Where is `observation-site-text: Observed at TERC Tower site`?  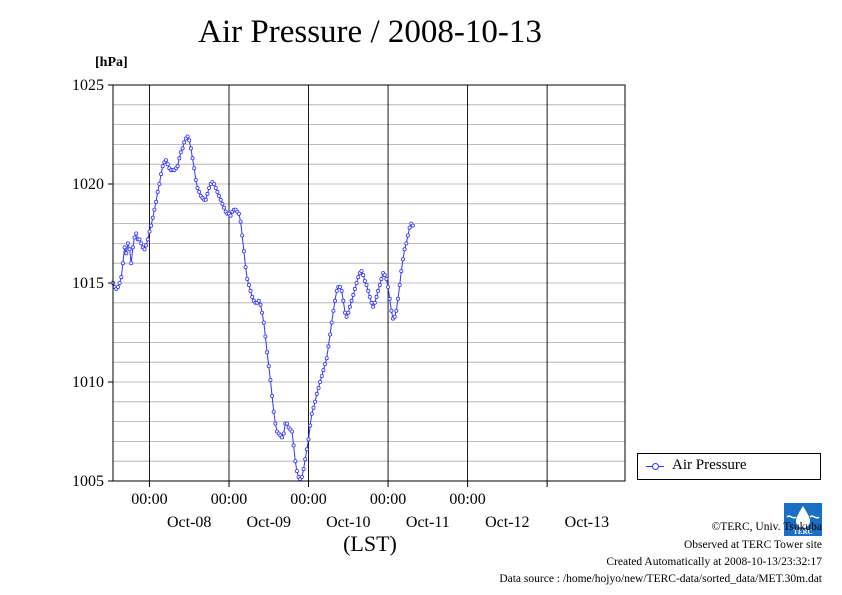
observation-site-text: Observed at TERC Tower site is located at coordinates (752, 545).